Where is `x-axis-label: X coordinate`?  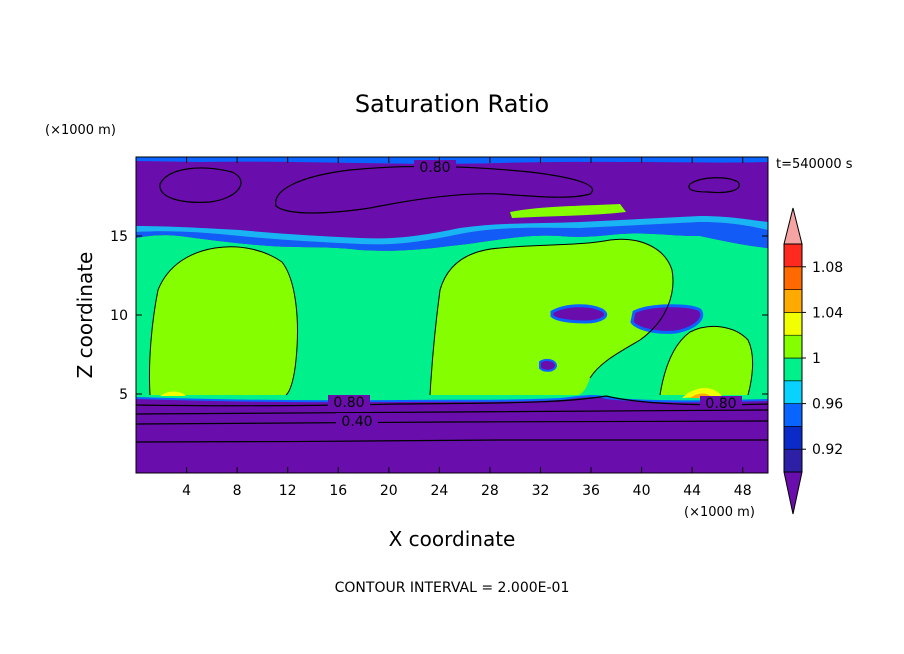 x-axis-label: X coordinate is located at coordinates (452, 539).